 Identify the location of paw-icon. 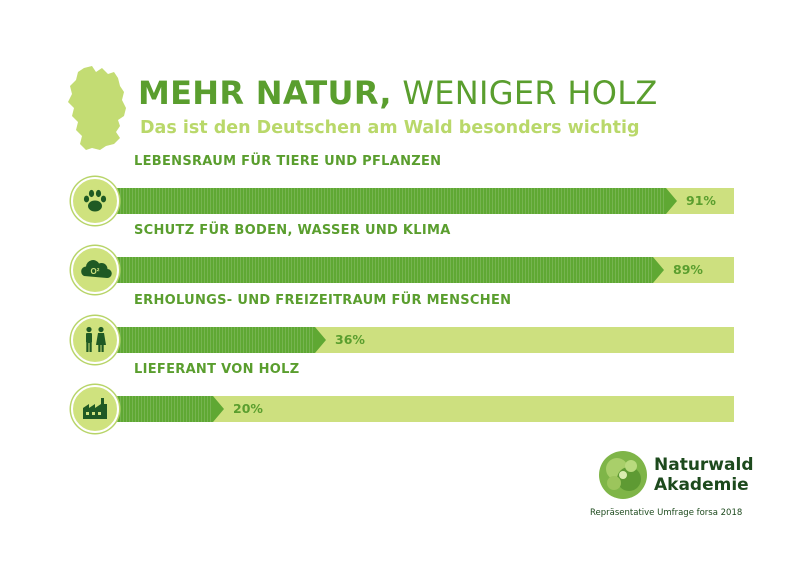
(95, 200).